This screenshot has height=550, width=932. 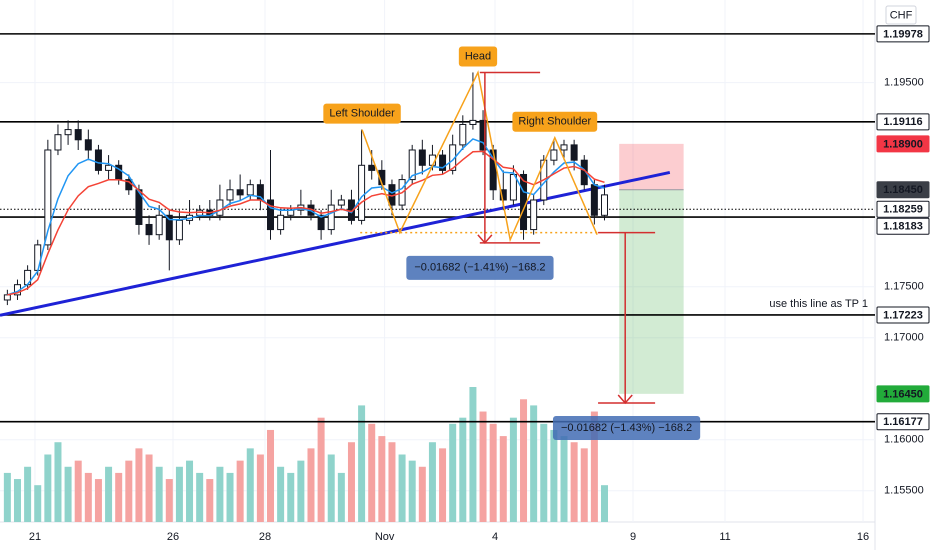 I want to click on level-note: use this line as TP 1, so click(x=818, y=304).